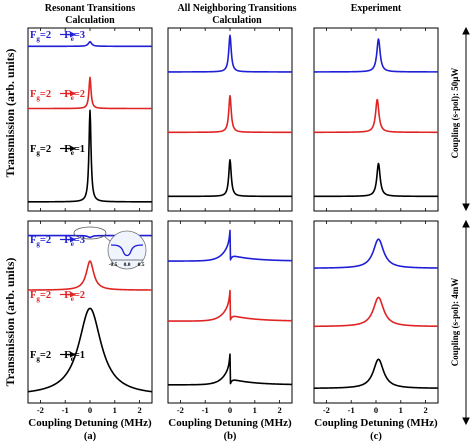 The image size is (474, 442). I want to click on trace-top-middle-Fe3, so click(230, 53).